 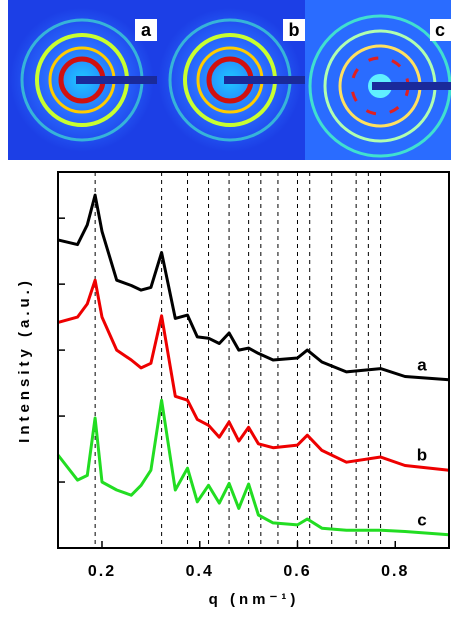 What do you see at coordinates (24, 360) in the screenshot?
I see `y-axis-label: Intensity (a.u.)` at bounding box center [24, 360].